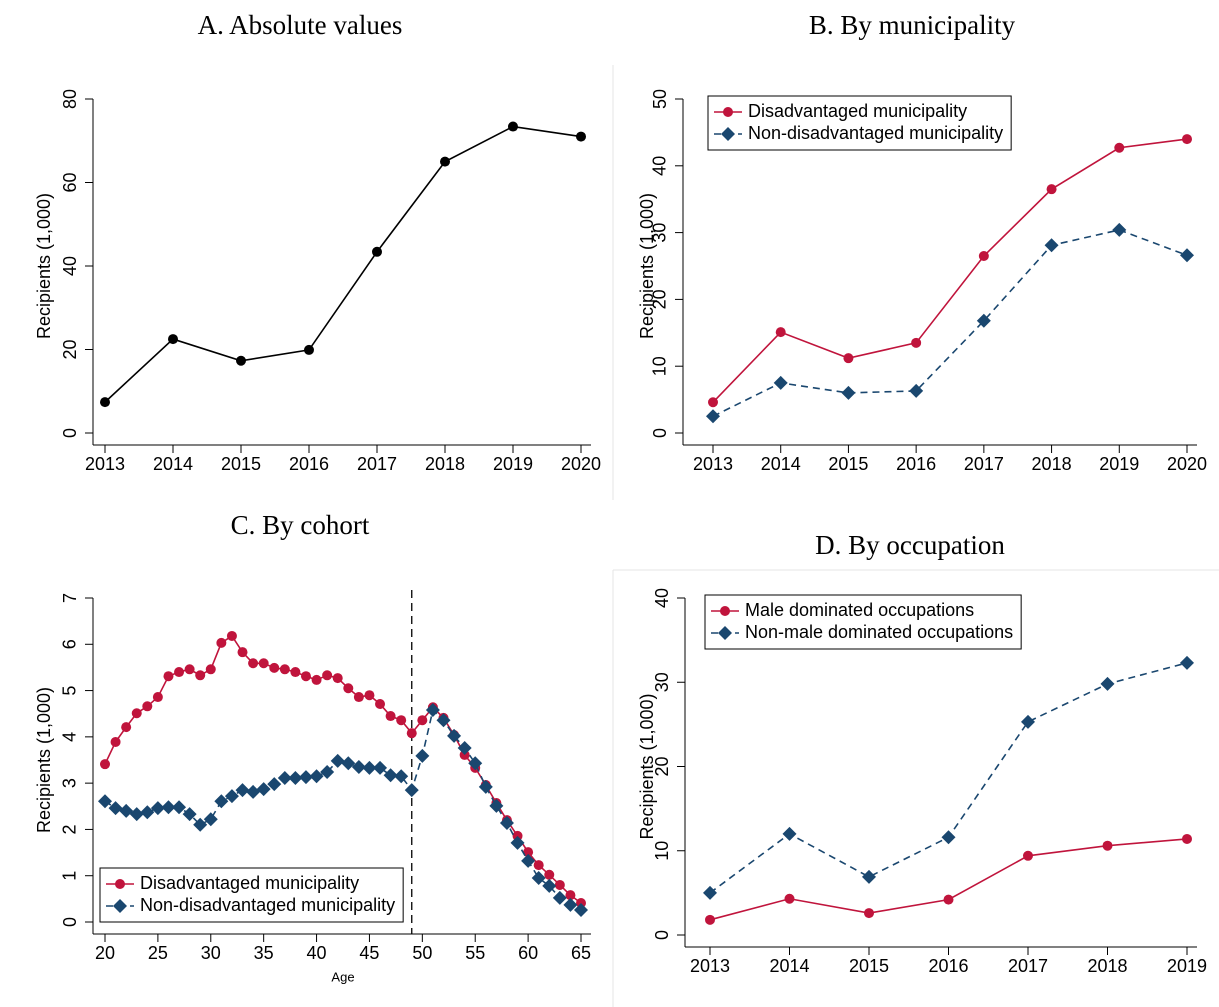 This screenshot has height=1007, width=1219. Describe the element at coordinates (251, 895) in the screenshot. I see `legend-box` at that location.